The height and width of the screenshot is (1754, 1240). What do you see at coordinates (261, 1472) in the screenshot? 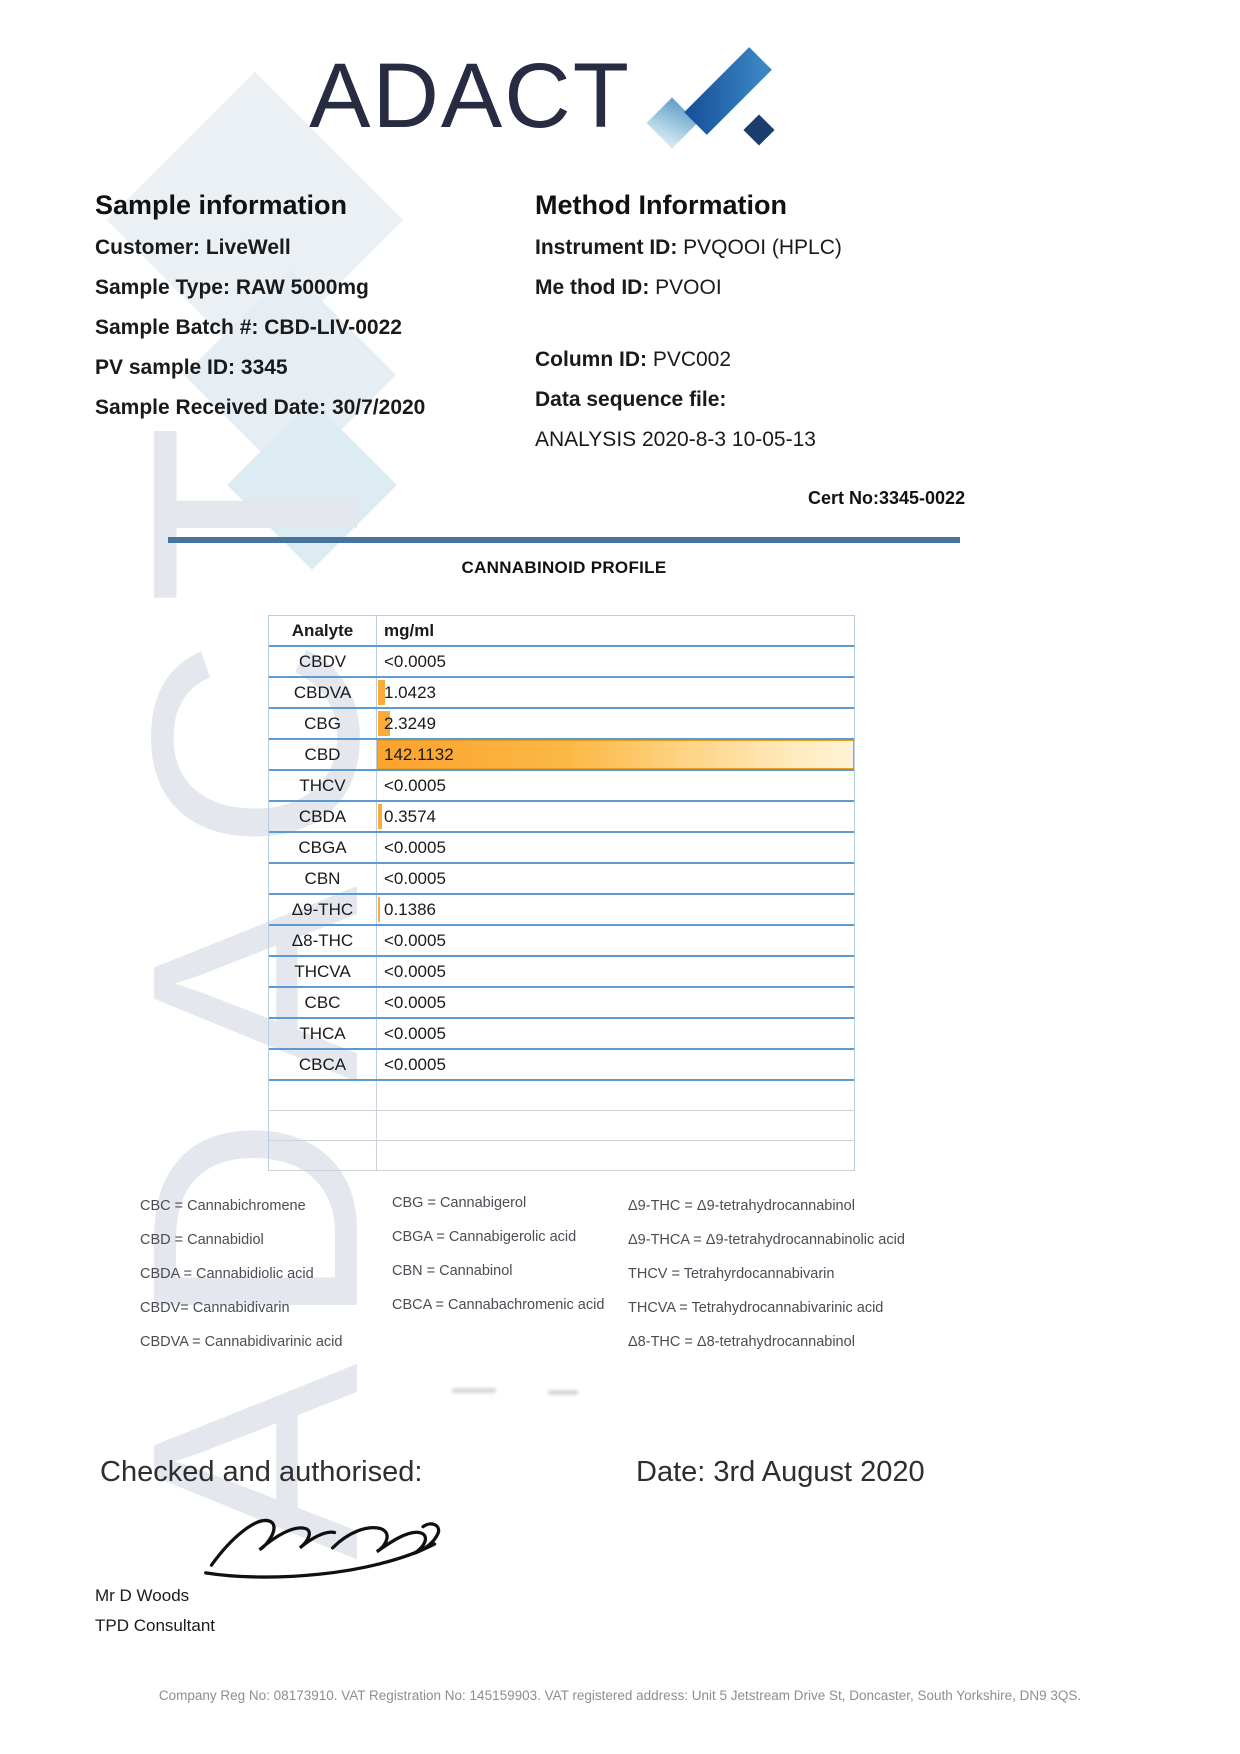
I see `checked-authorised-label: Checked and authorised:` at bounding box center [261, 1472].